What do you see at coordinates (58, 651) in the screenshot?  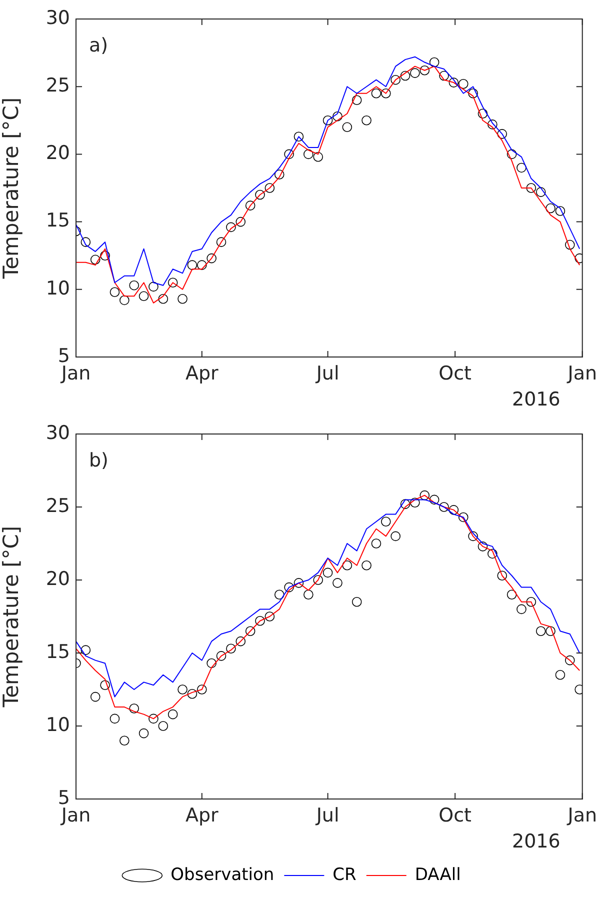 I see `y-tick-label: 15` at bounding box center [58, 651].